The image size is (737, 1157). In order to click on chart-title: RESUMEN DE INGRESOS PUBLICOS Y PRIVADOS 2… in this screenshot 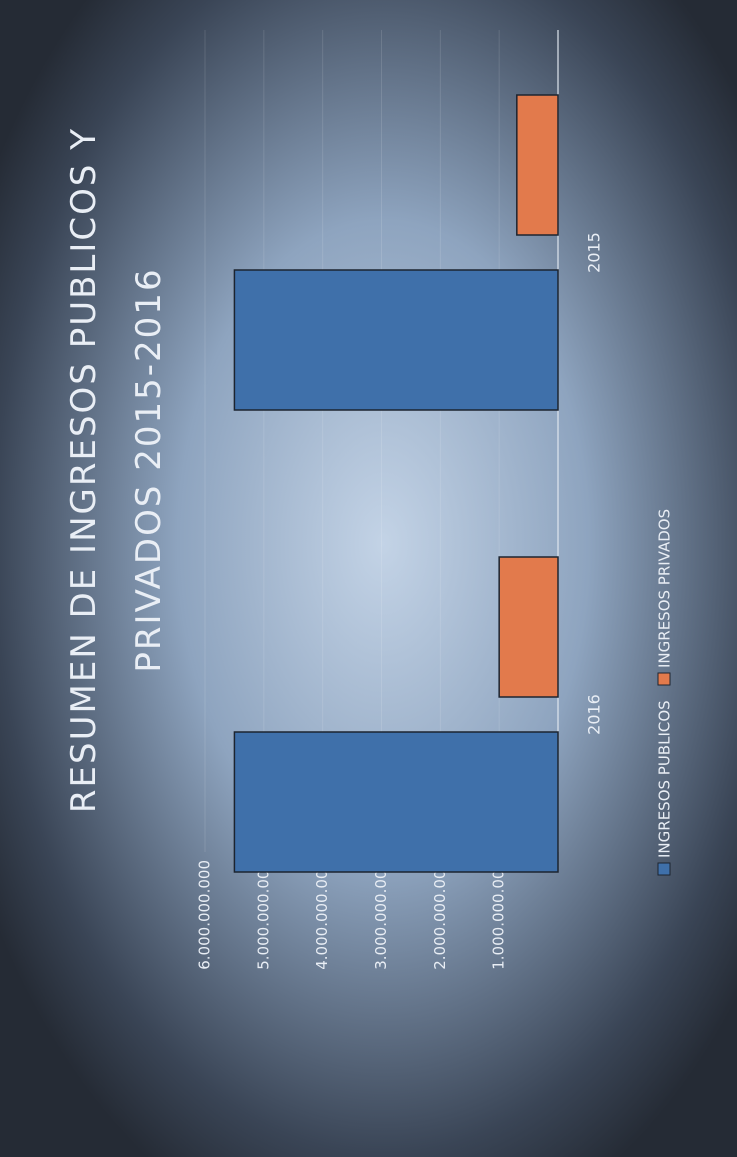, I will do `click(116, 470)`.